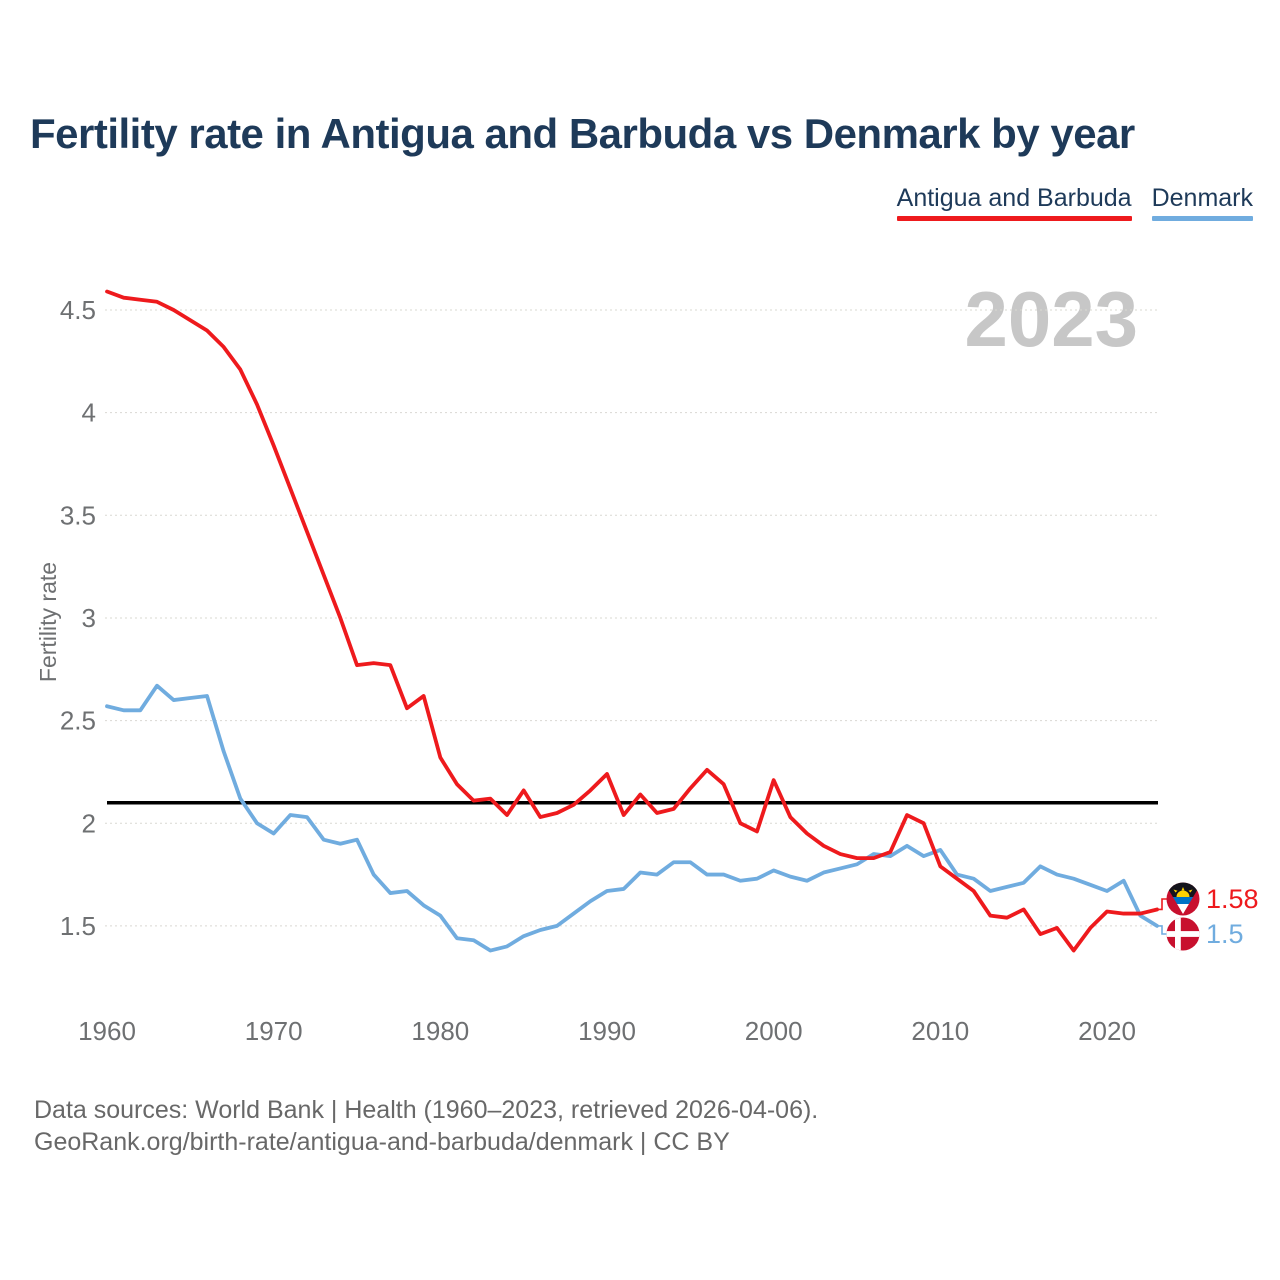 Image resolution: width=1280 pixels, height=1280 pixels. What do you see at coordinates (1202, 198) in the screenshot?
I see `legend-label-denmark: Denmark` at bounding box center [1202, 198].